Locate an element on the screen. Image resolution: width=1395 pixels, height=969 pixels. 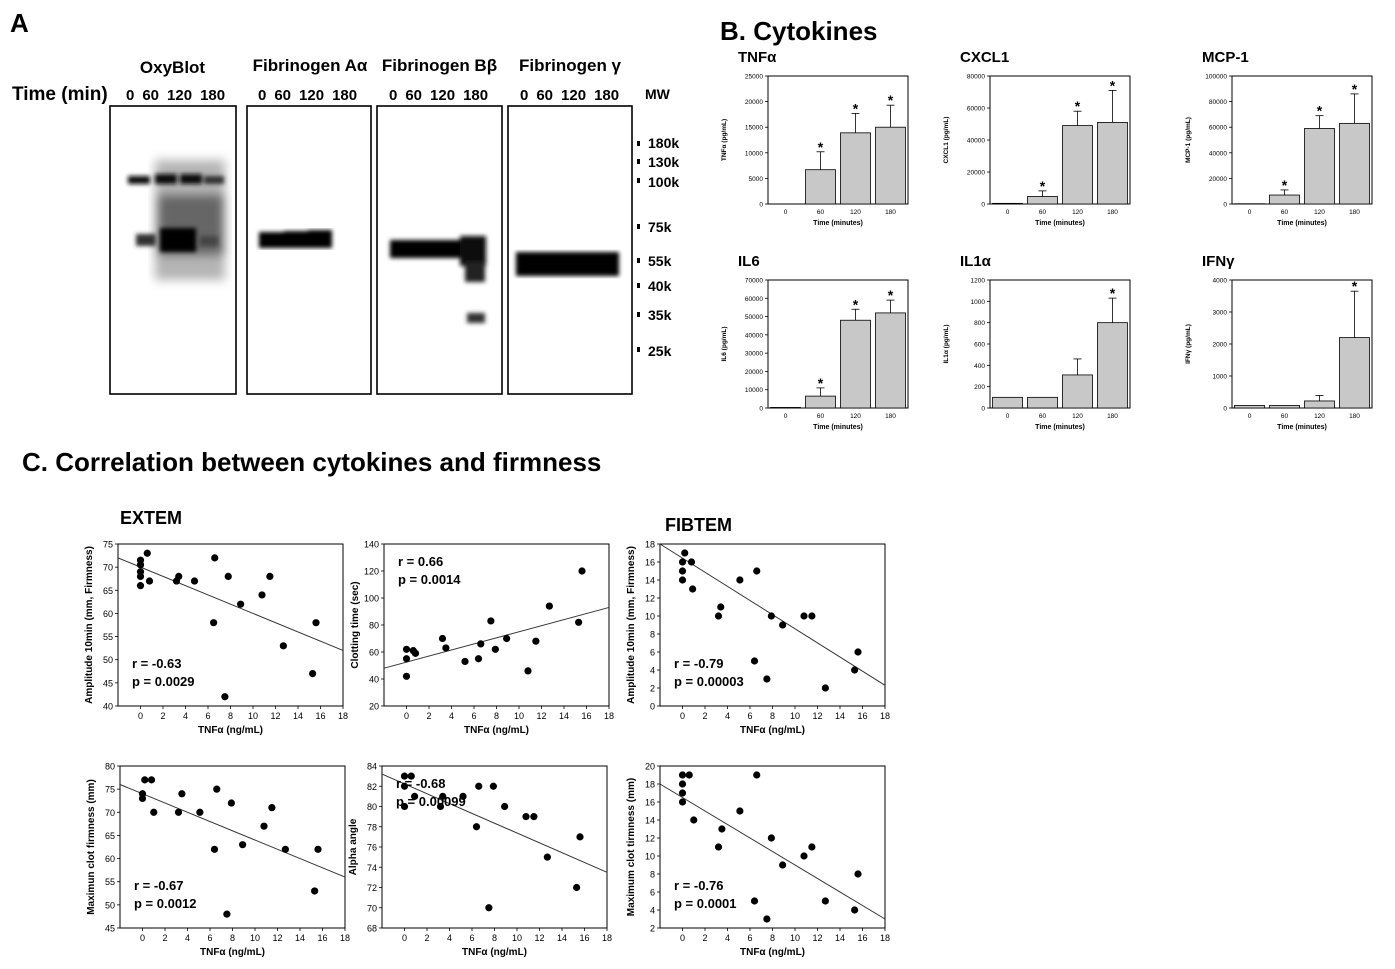
y-tick-label: 68 is located at coordinates (372, 929).